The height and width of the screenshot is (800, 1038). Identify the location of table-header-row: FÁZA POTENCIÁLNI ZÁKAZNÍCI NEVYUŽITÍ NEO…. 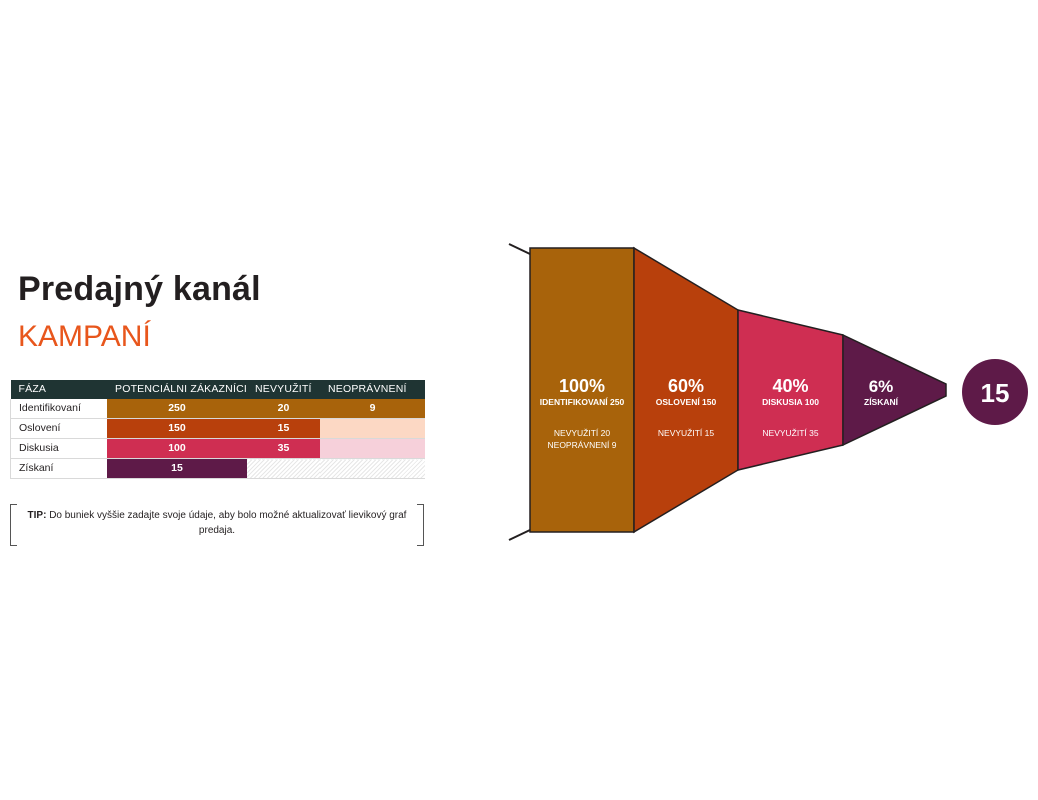
(217, 389).